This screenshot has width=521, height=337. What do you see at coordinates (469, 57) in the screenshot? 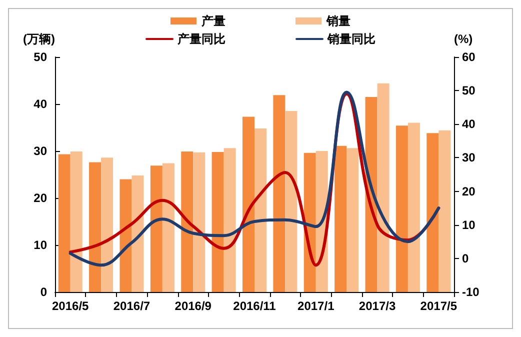
I see `y2-tick-label: 60` at bounding box center [469, 57].